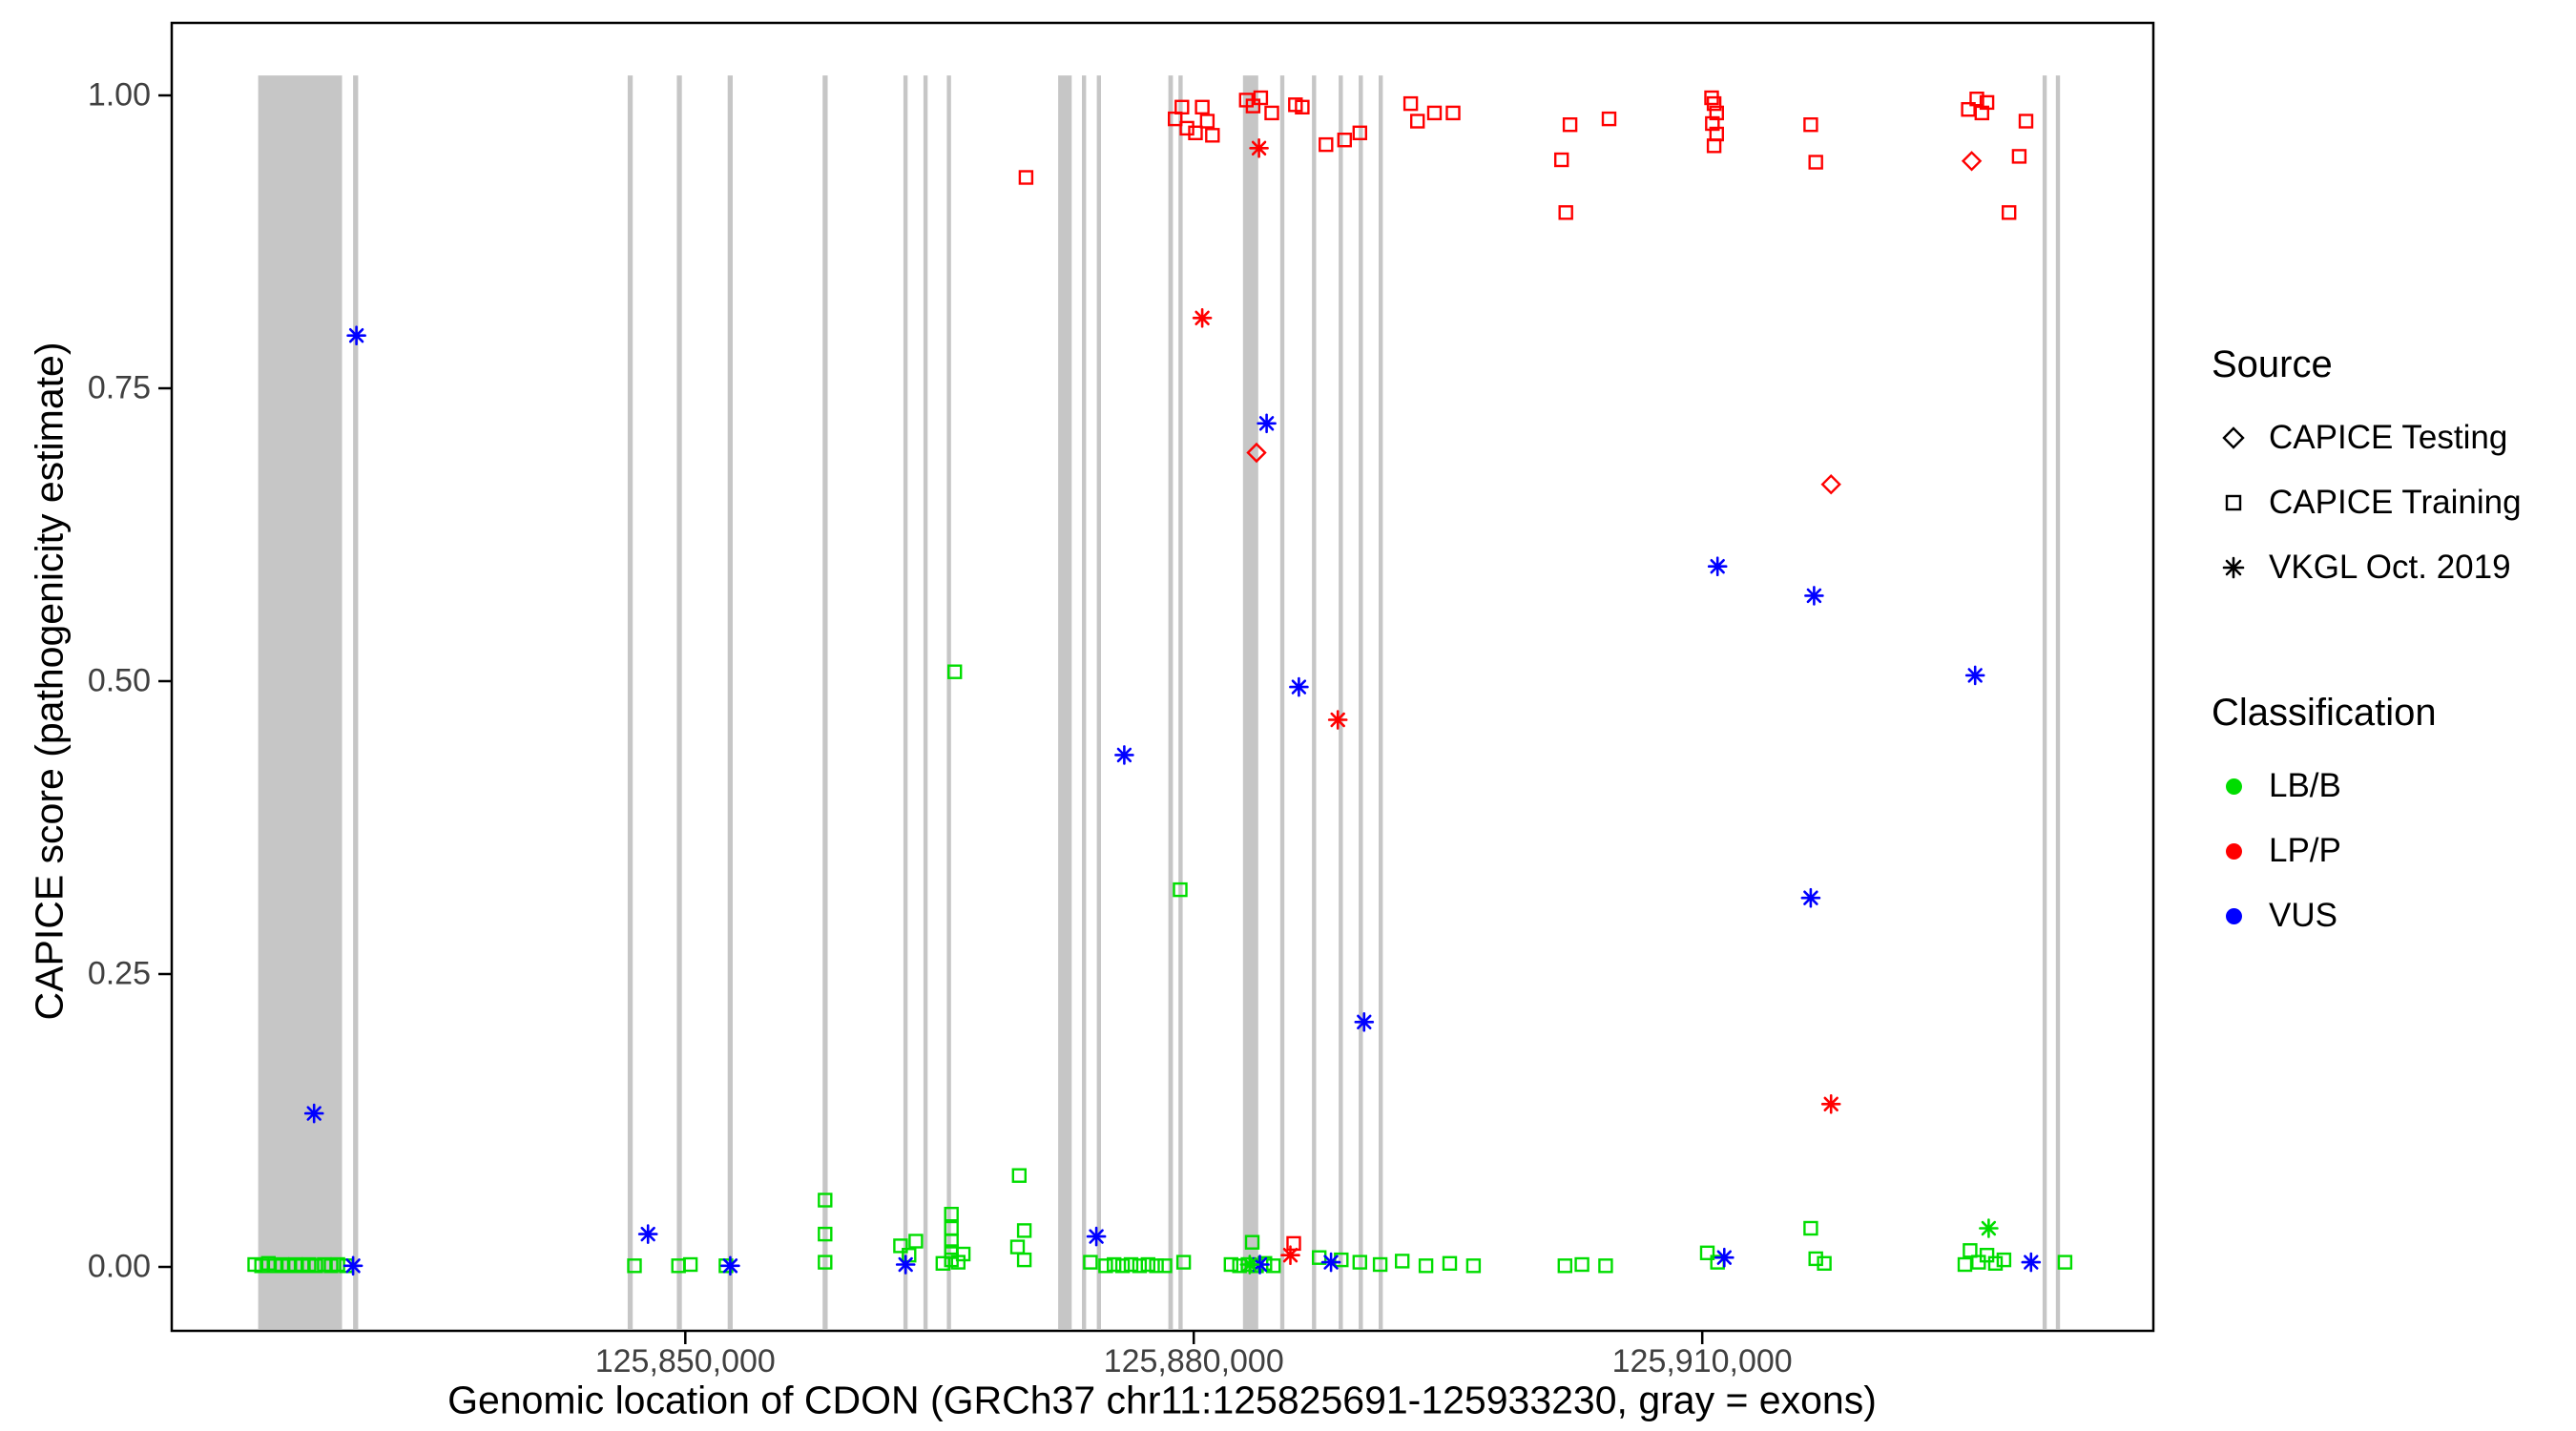 Image resolution: width=2576 pixels, height=1431 pixels. I want to click on legend-item-vus: VUS, so click(2393, 915).